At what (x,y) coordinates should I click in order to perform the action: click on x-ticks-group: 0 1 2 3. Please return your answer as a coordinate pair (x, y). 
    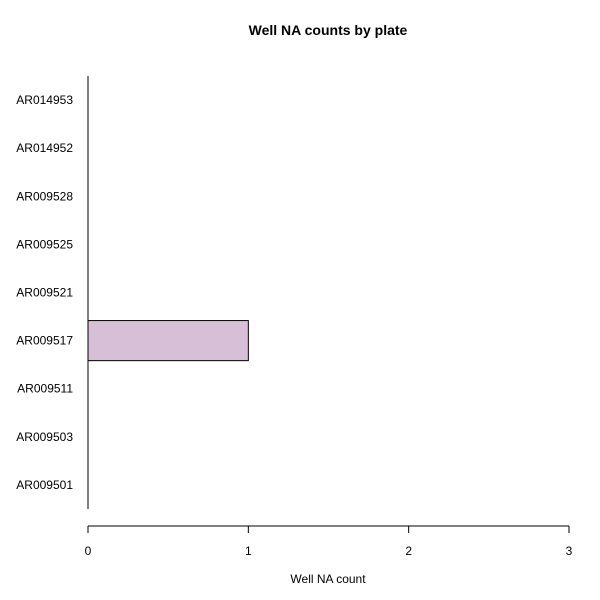
    Looking at the image, I should click on (329, 542).